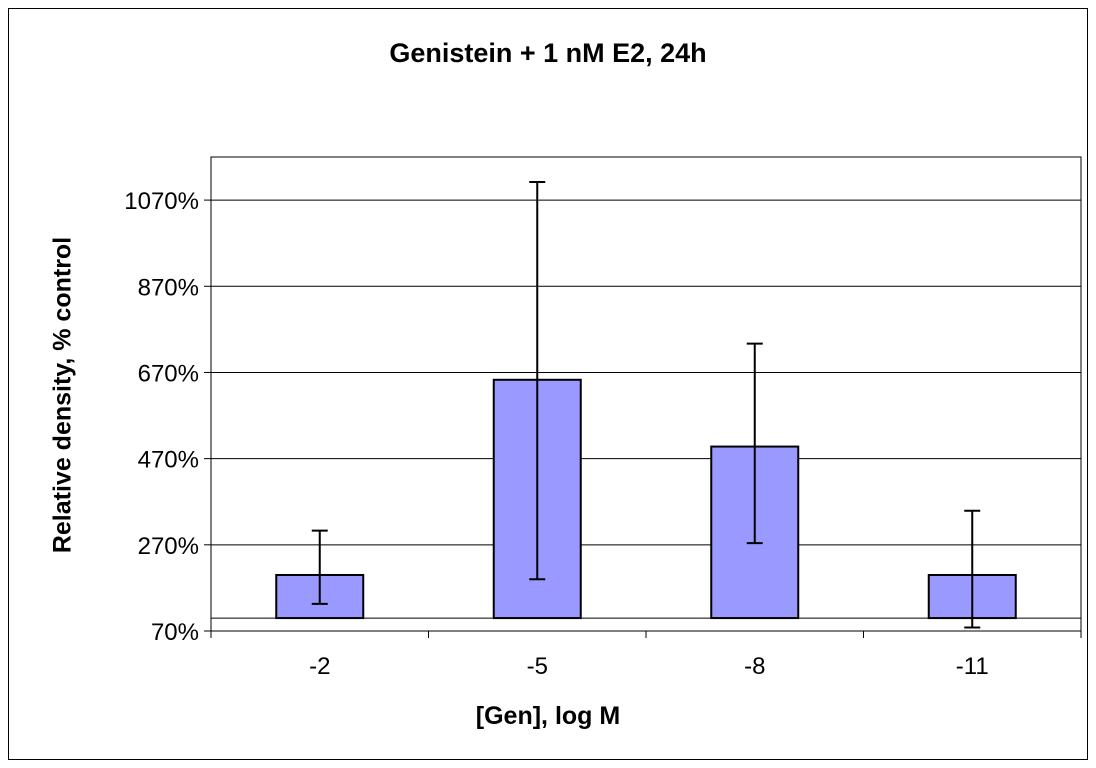  I want to click on y-tick-label: 470%, so click(168, 460).